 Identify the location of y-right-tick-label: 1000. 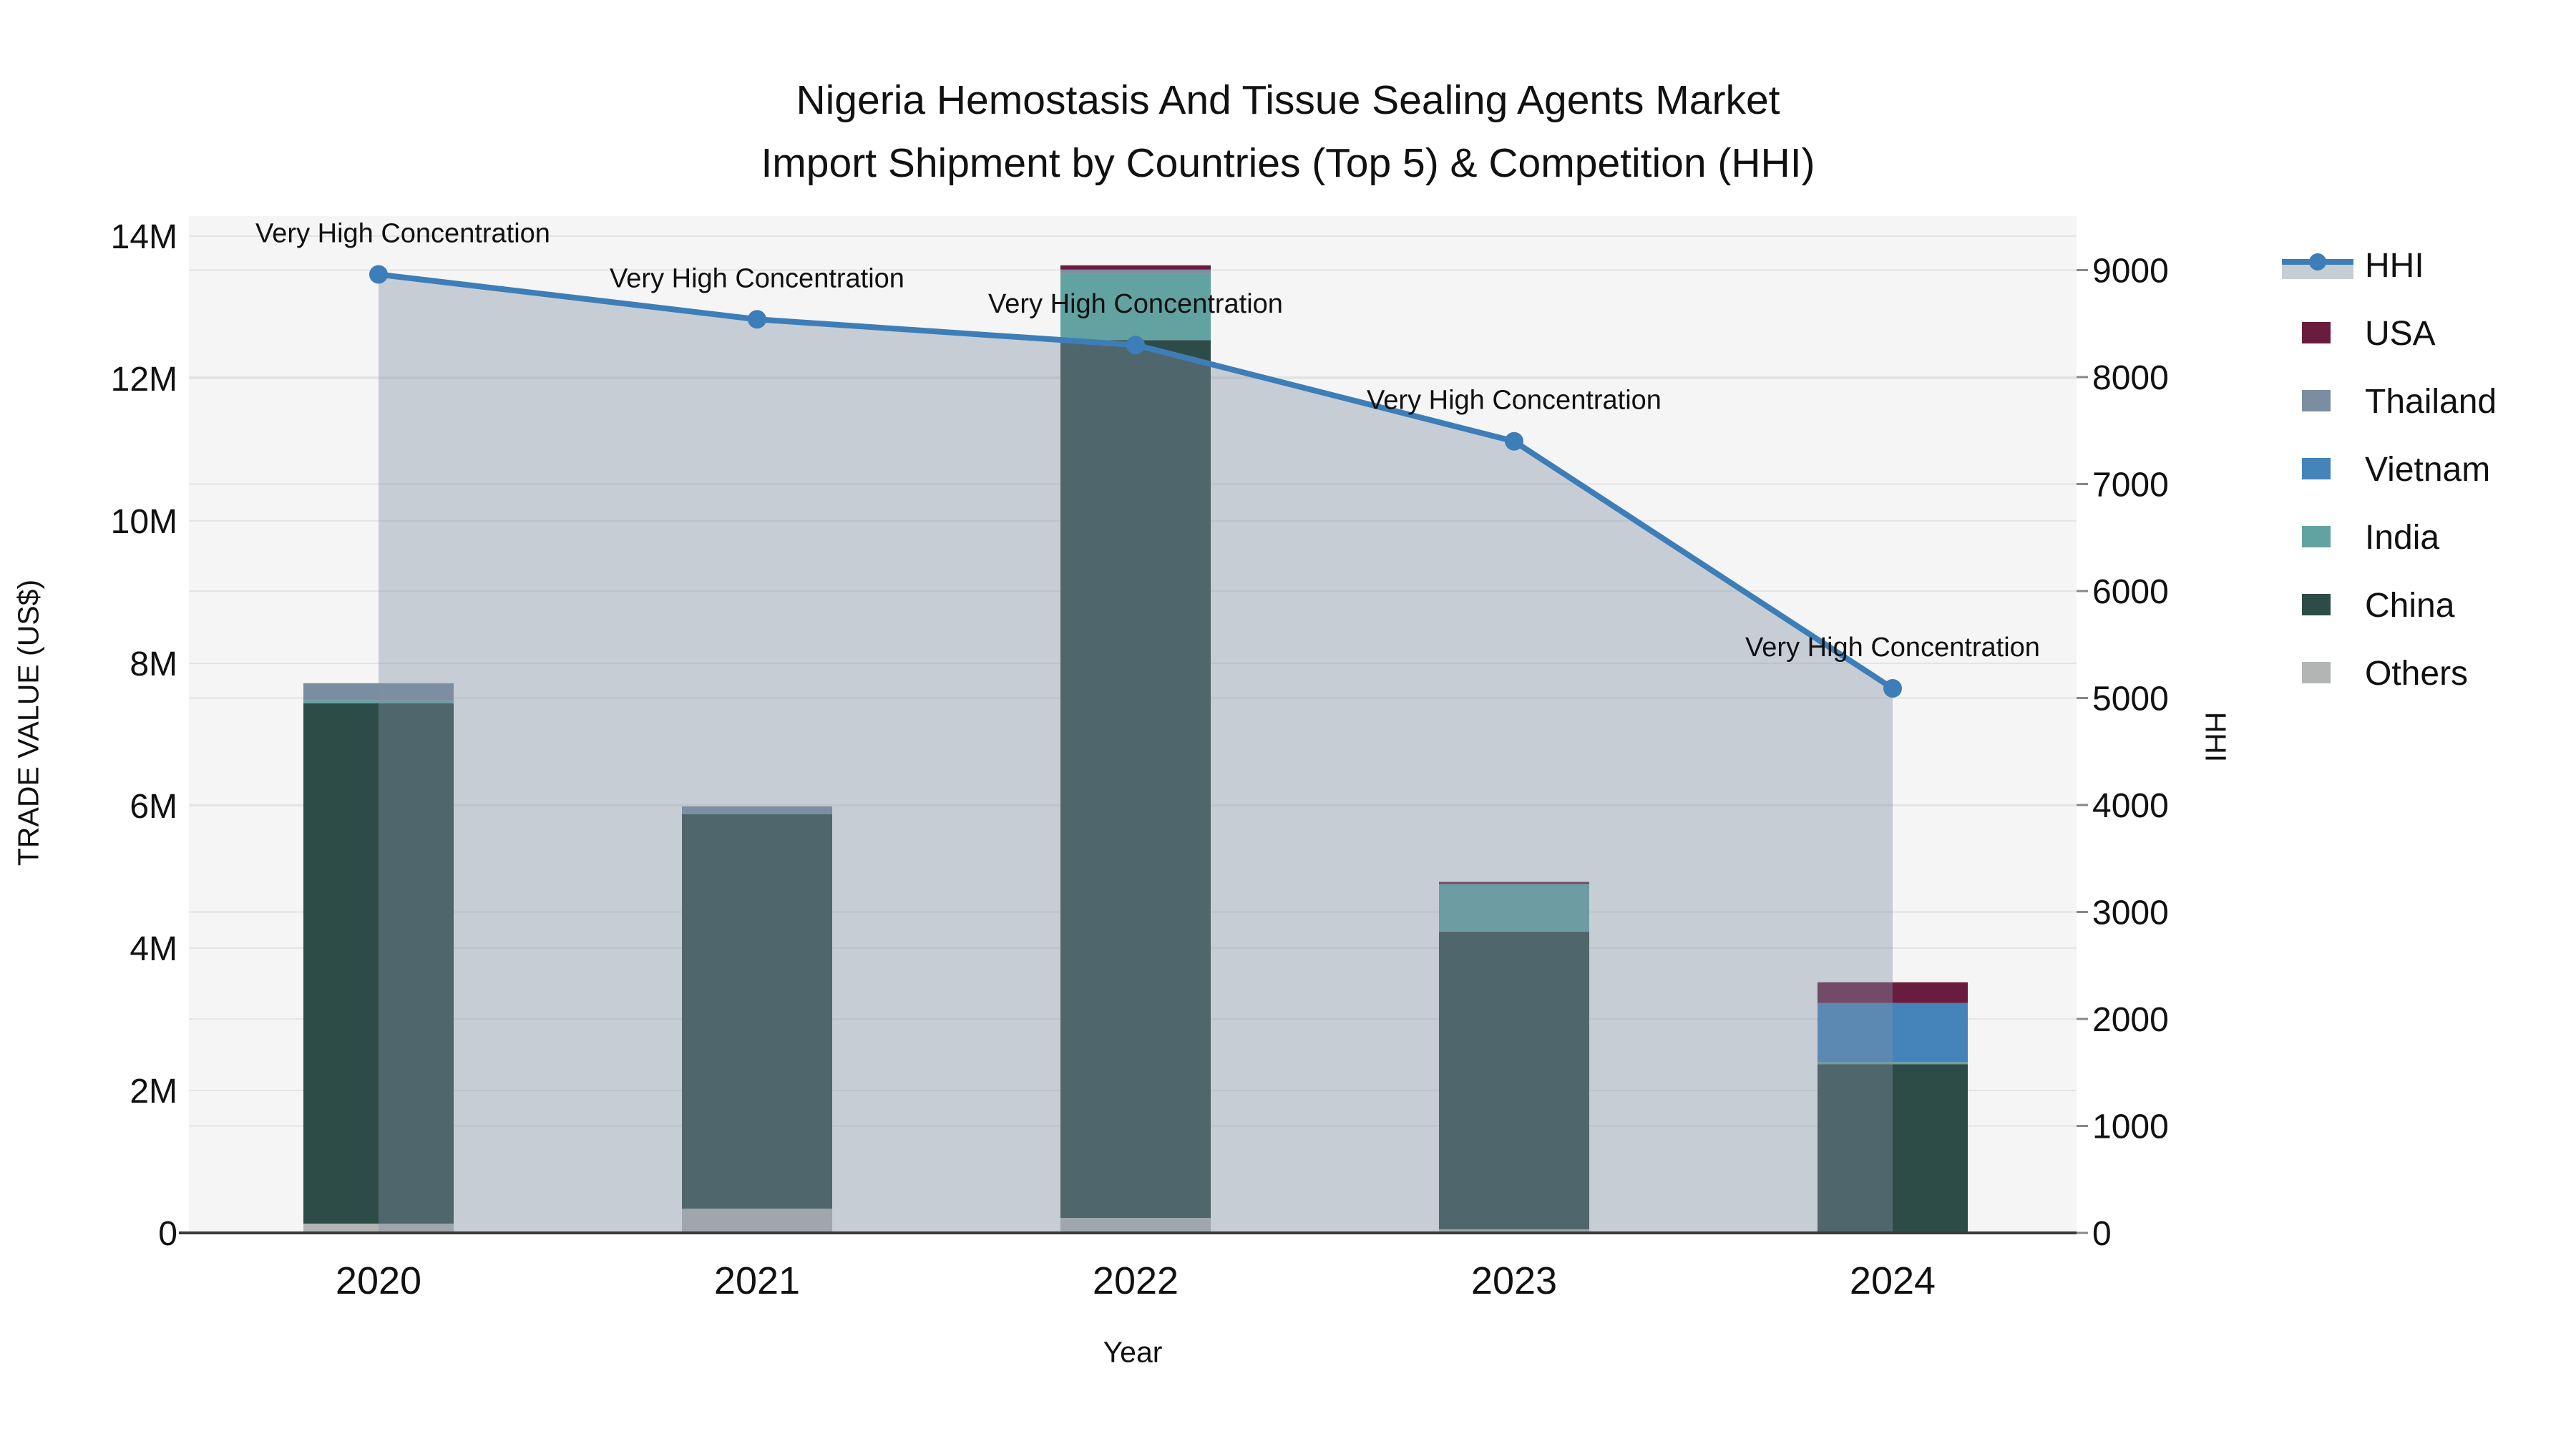
(2130, 1127).